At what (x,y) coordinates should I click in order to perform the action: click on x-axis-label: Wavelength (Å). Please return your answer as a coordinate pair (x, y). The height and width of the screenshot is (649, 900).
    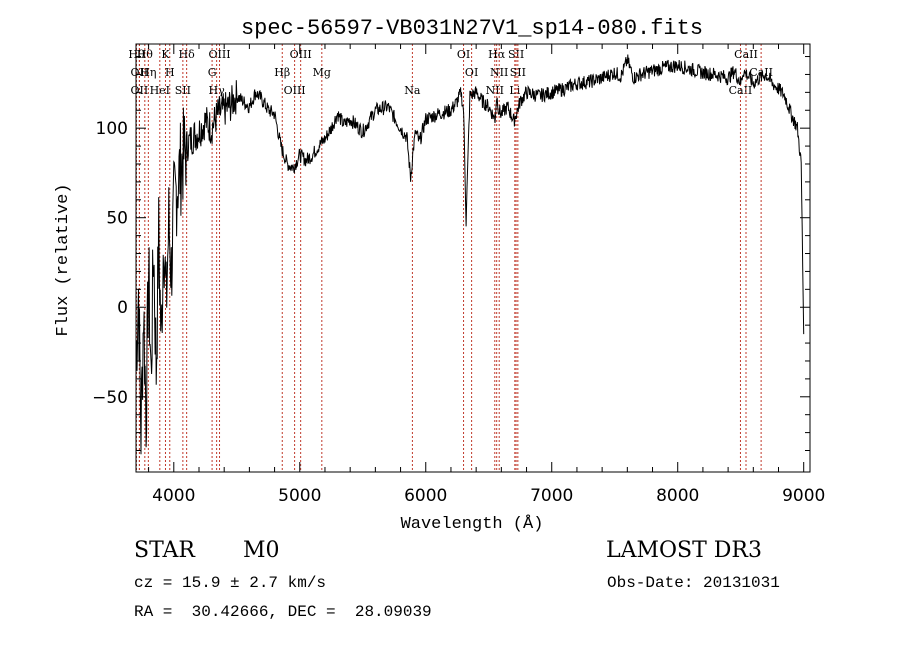
    Looking at the image, I should click on (472, 524).